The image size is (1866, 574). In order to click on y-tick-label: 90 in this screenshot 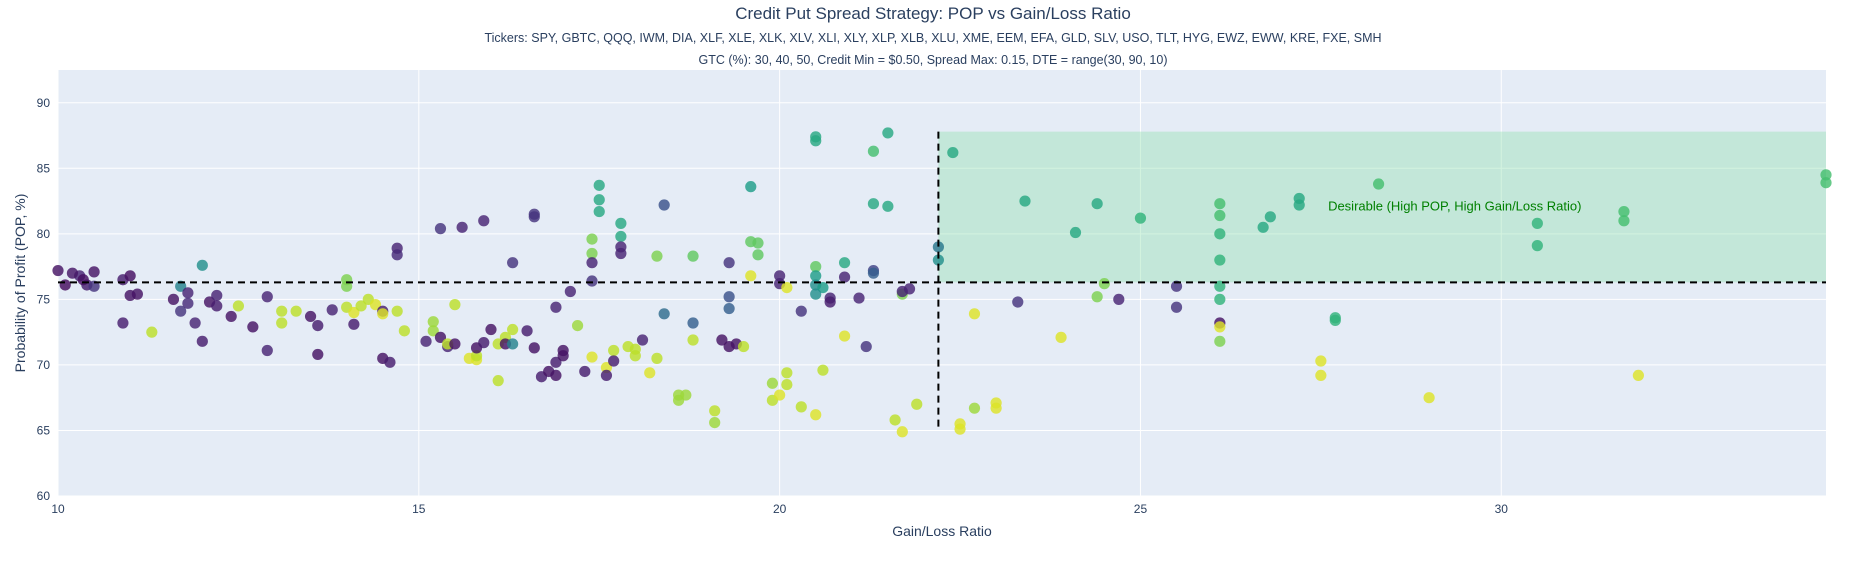, I will do `click(44, 103)`.